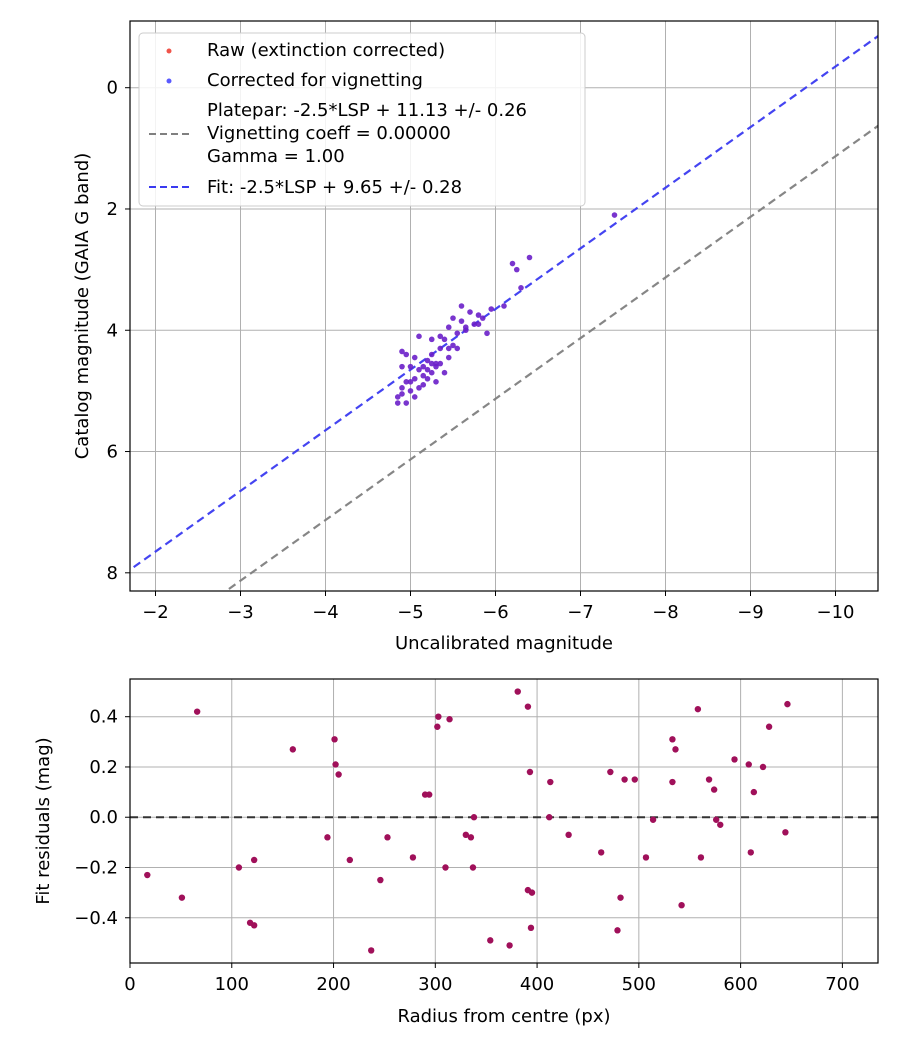 Image resolution: width=900 pixels, height=1050 pixels. What do you see at coordinates (129, 984) in the screenshot?
I see `x-tick-label: 0` at bounding box center [129, 984].